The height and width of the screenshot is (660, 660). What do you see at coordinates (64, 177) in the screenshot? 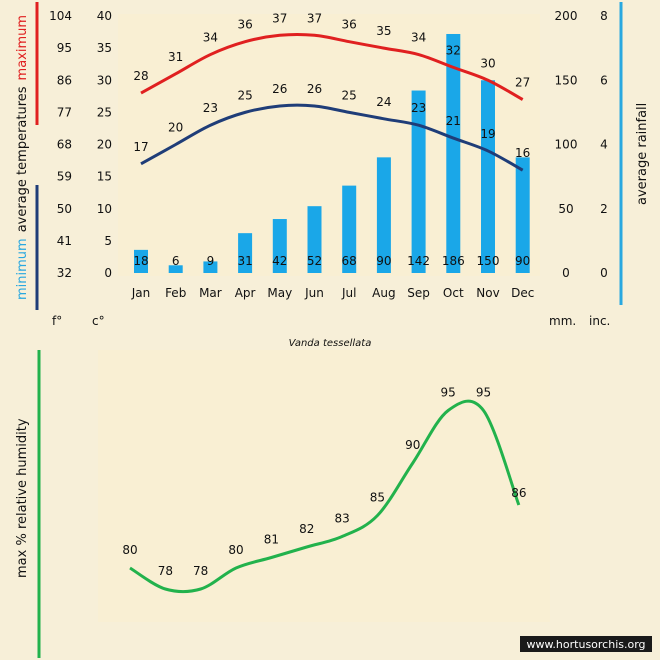
I see `f-tick-label: 59` at bounding box center [64, 177].